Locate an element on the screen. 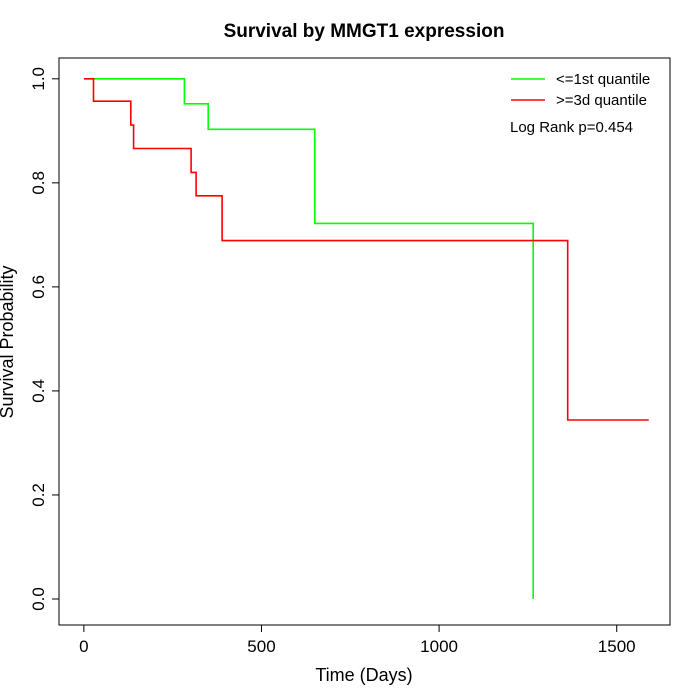  legend-label-high-quantile: >=3d quantile is located at coordinates (601, 100).